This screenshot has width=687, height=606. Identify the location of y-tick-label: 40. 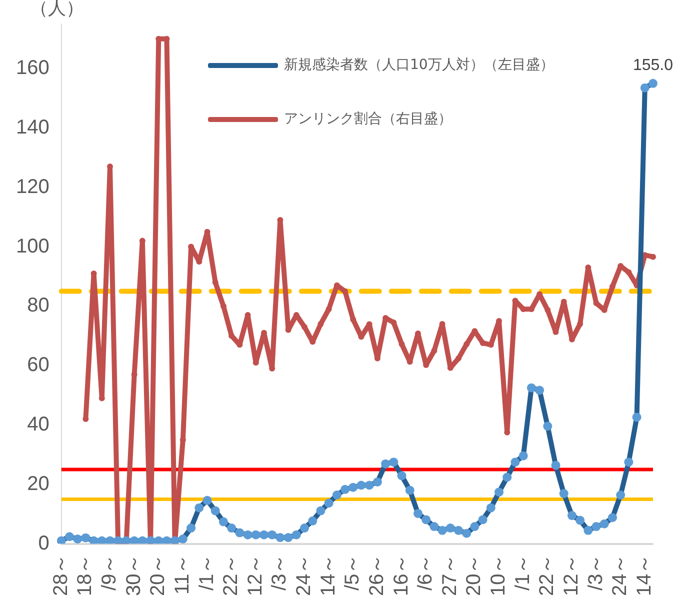
(38, 424).